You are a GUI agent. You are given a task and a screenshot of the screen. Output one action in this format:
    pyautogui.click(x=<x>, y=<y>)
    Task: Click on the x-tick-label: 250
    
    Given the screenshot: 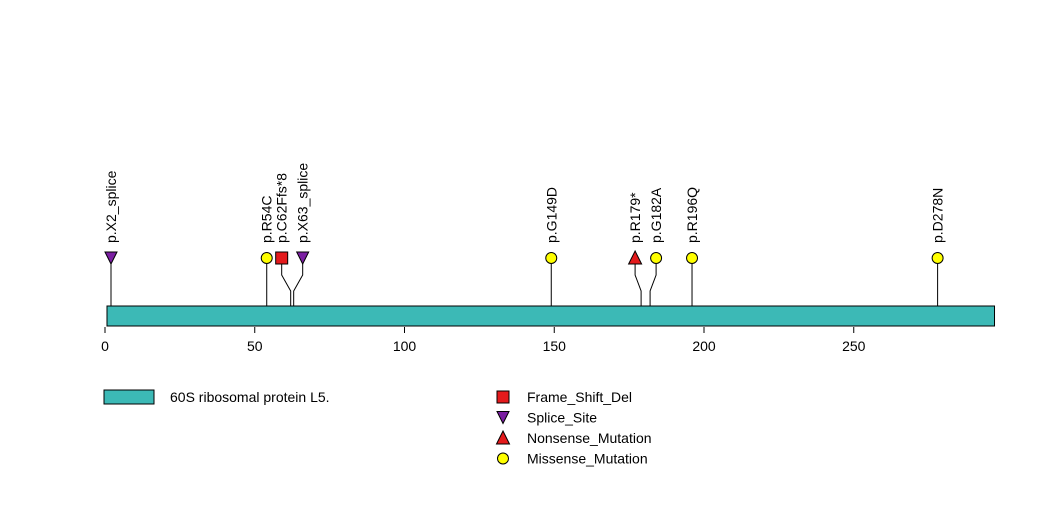 What is the action you would take?
    pyautogui.click(x=854, y=346)
    